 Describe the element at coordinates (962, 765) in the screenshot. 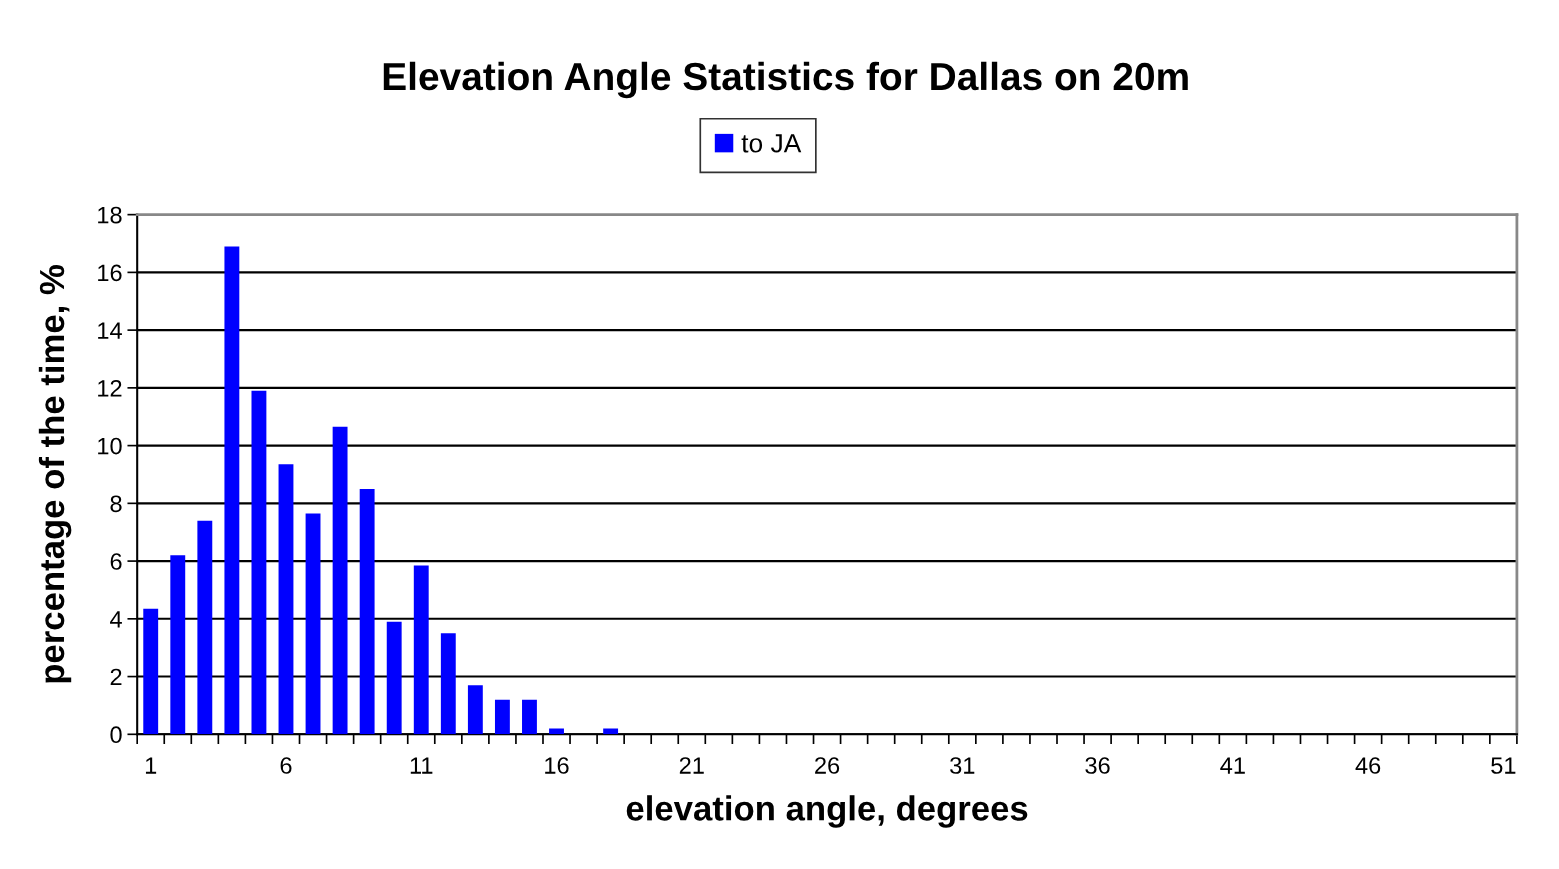

I see `x-tick-label: 31` at that location.